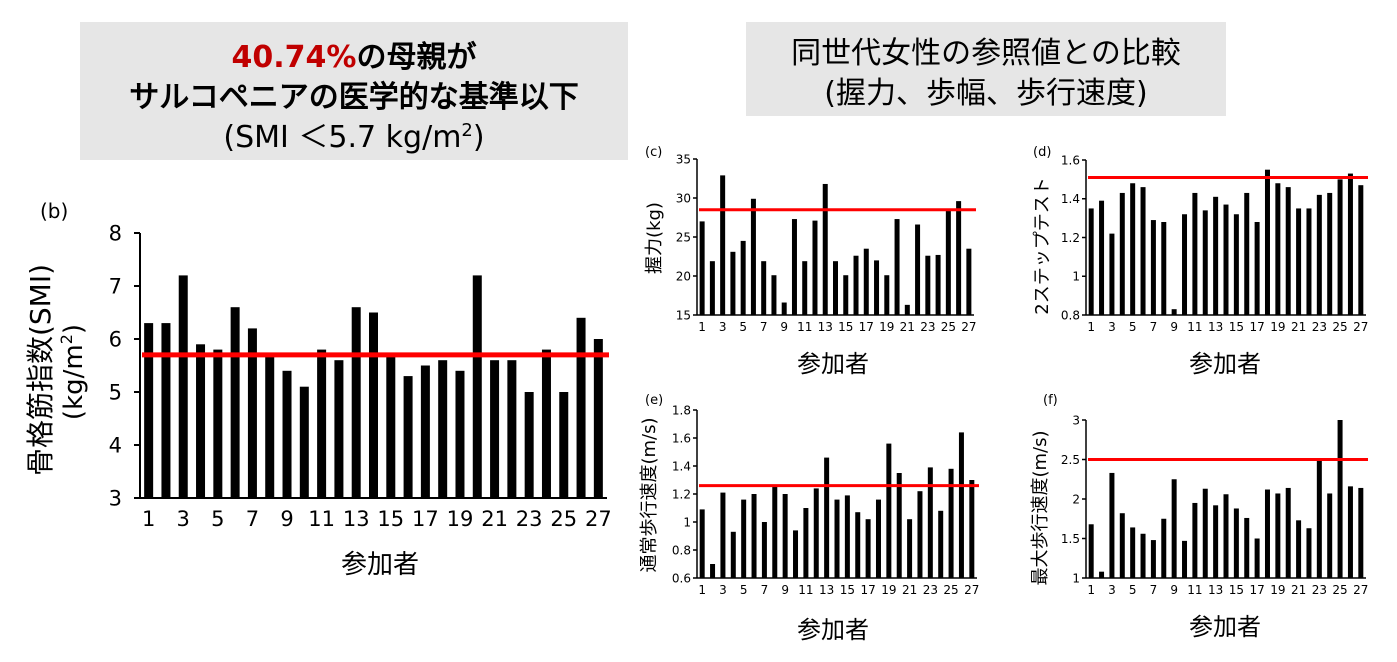  I want to click on x-tick-label-f: 27, so click(1360, 590).